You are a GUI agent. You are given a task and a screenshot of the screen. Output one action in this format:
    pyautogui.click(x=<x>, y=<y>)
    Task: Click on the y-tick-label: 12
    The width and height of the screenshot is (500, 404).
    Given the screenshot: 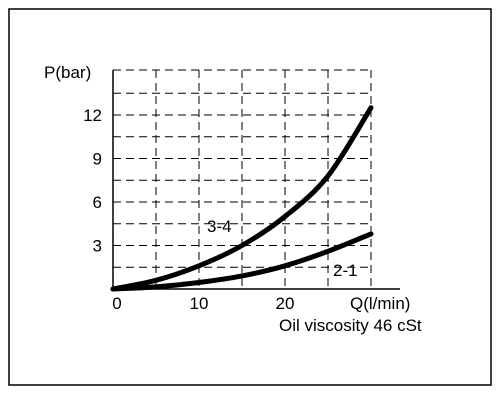 What is the action you would take?
    pyautogui.click(x=92, y=115)
    